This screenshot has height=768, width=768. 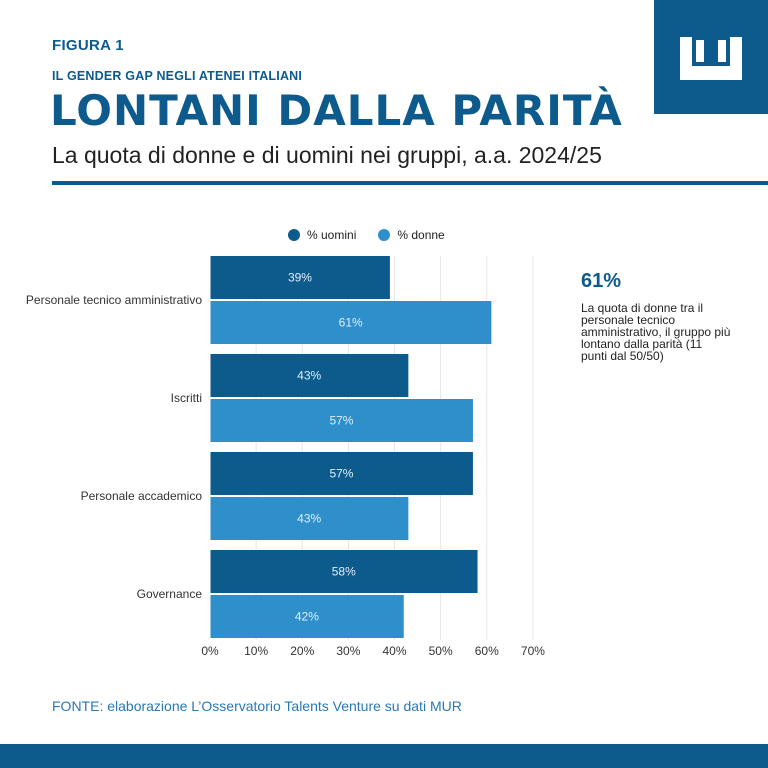 I want to click on x-tick-label: 50%, so click(x=441, y=651).